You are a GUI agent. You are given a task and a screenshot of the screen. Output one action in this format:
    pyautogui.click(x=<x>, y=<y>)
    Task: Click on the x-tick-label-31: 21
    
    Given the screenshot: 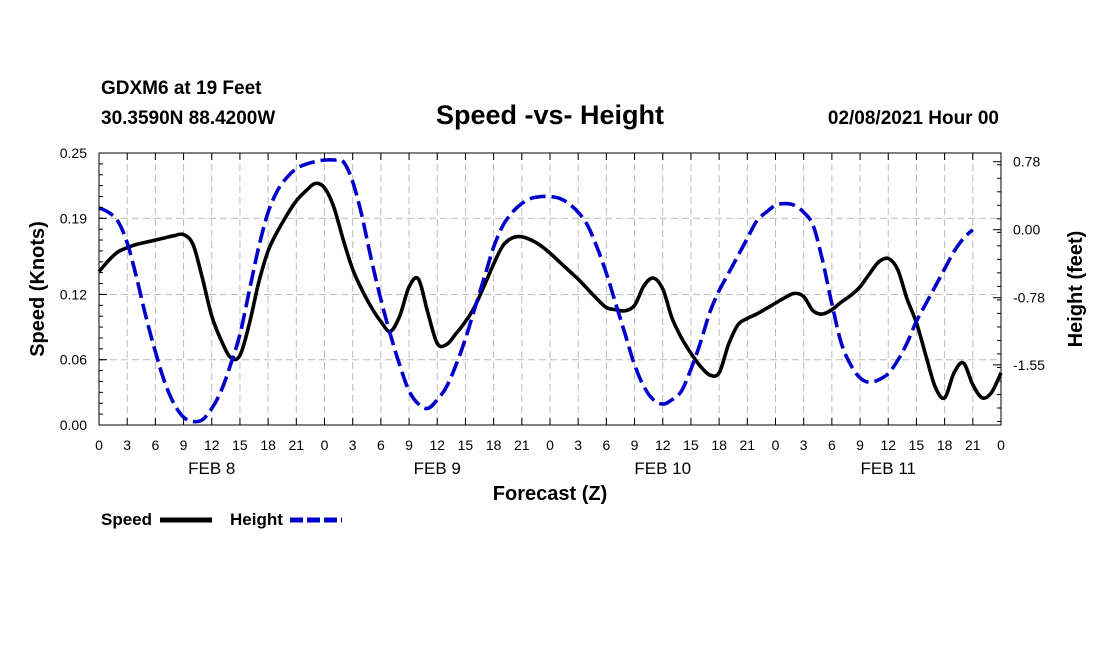 What is the action you would take?
    pyautogui.click(x=973, y=445)
    